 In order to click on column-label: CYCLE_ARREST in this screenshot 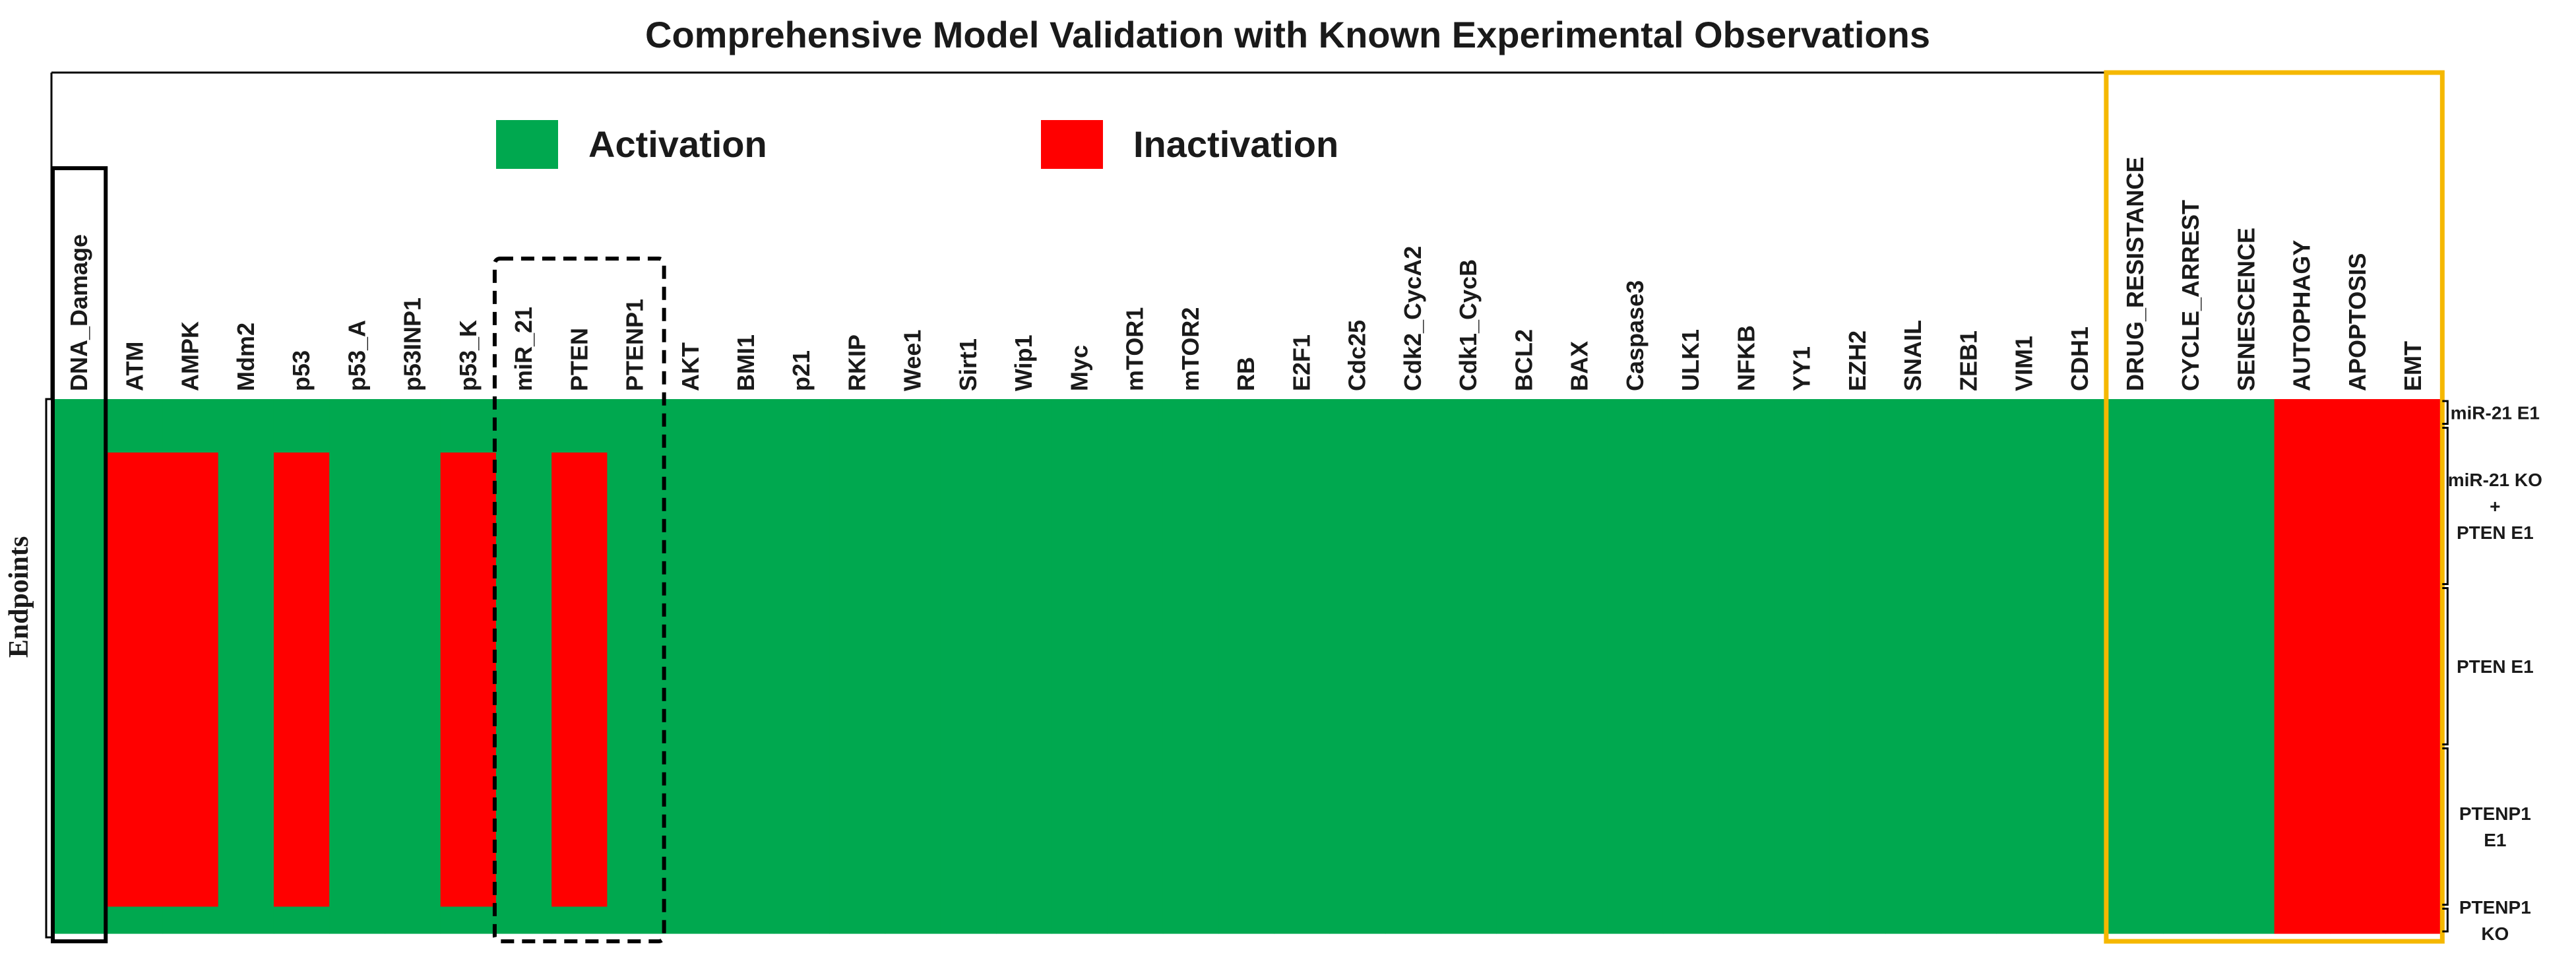, I will do `click(2190, 295)`.